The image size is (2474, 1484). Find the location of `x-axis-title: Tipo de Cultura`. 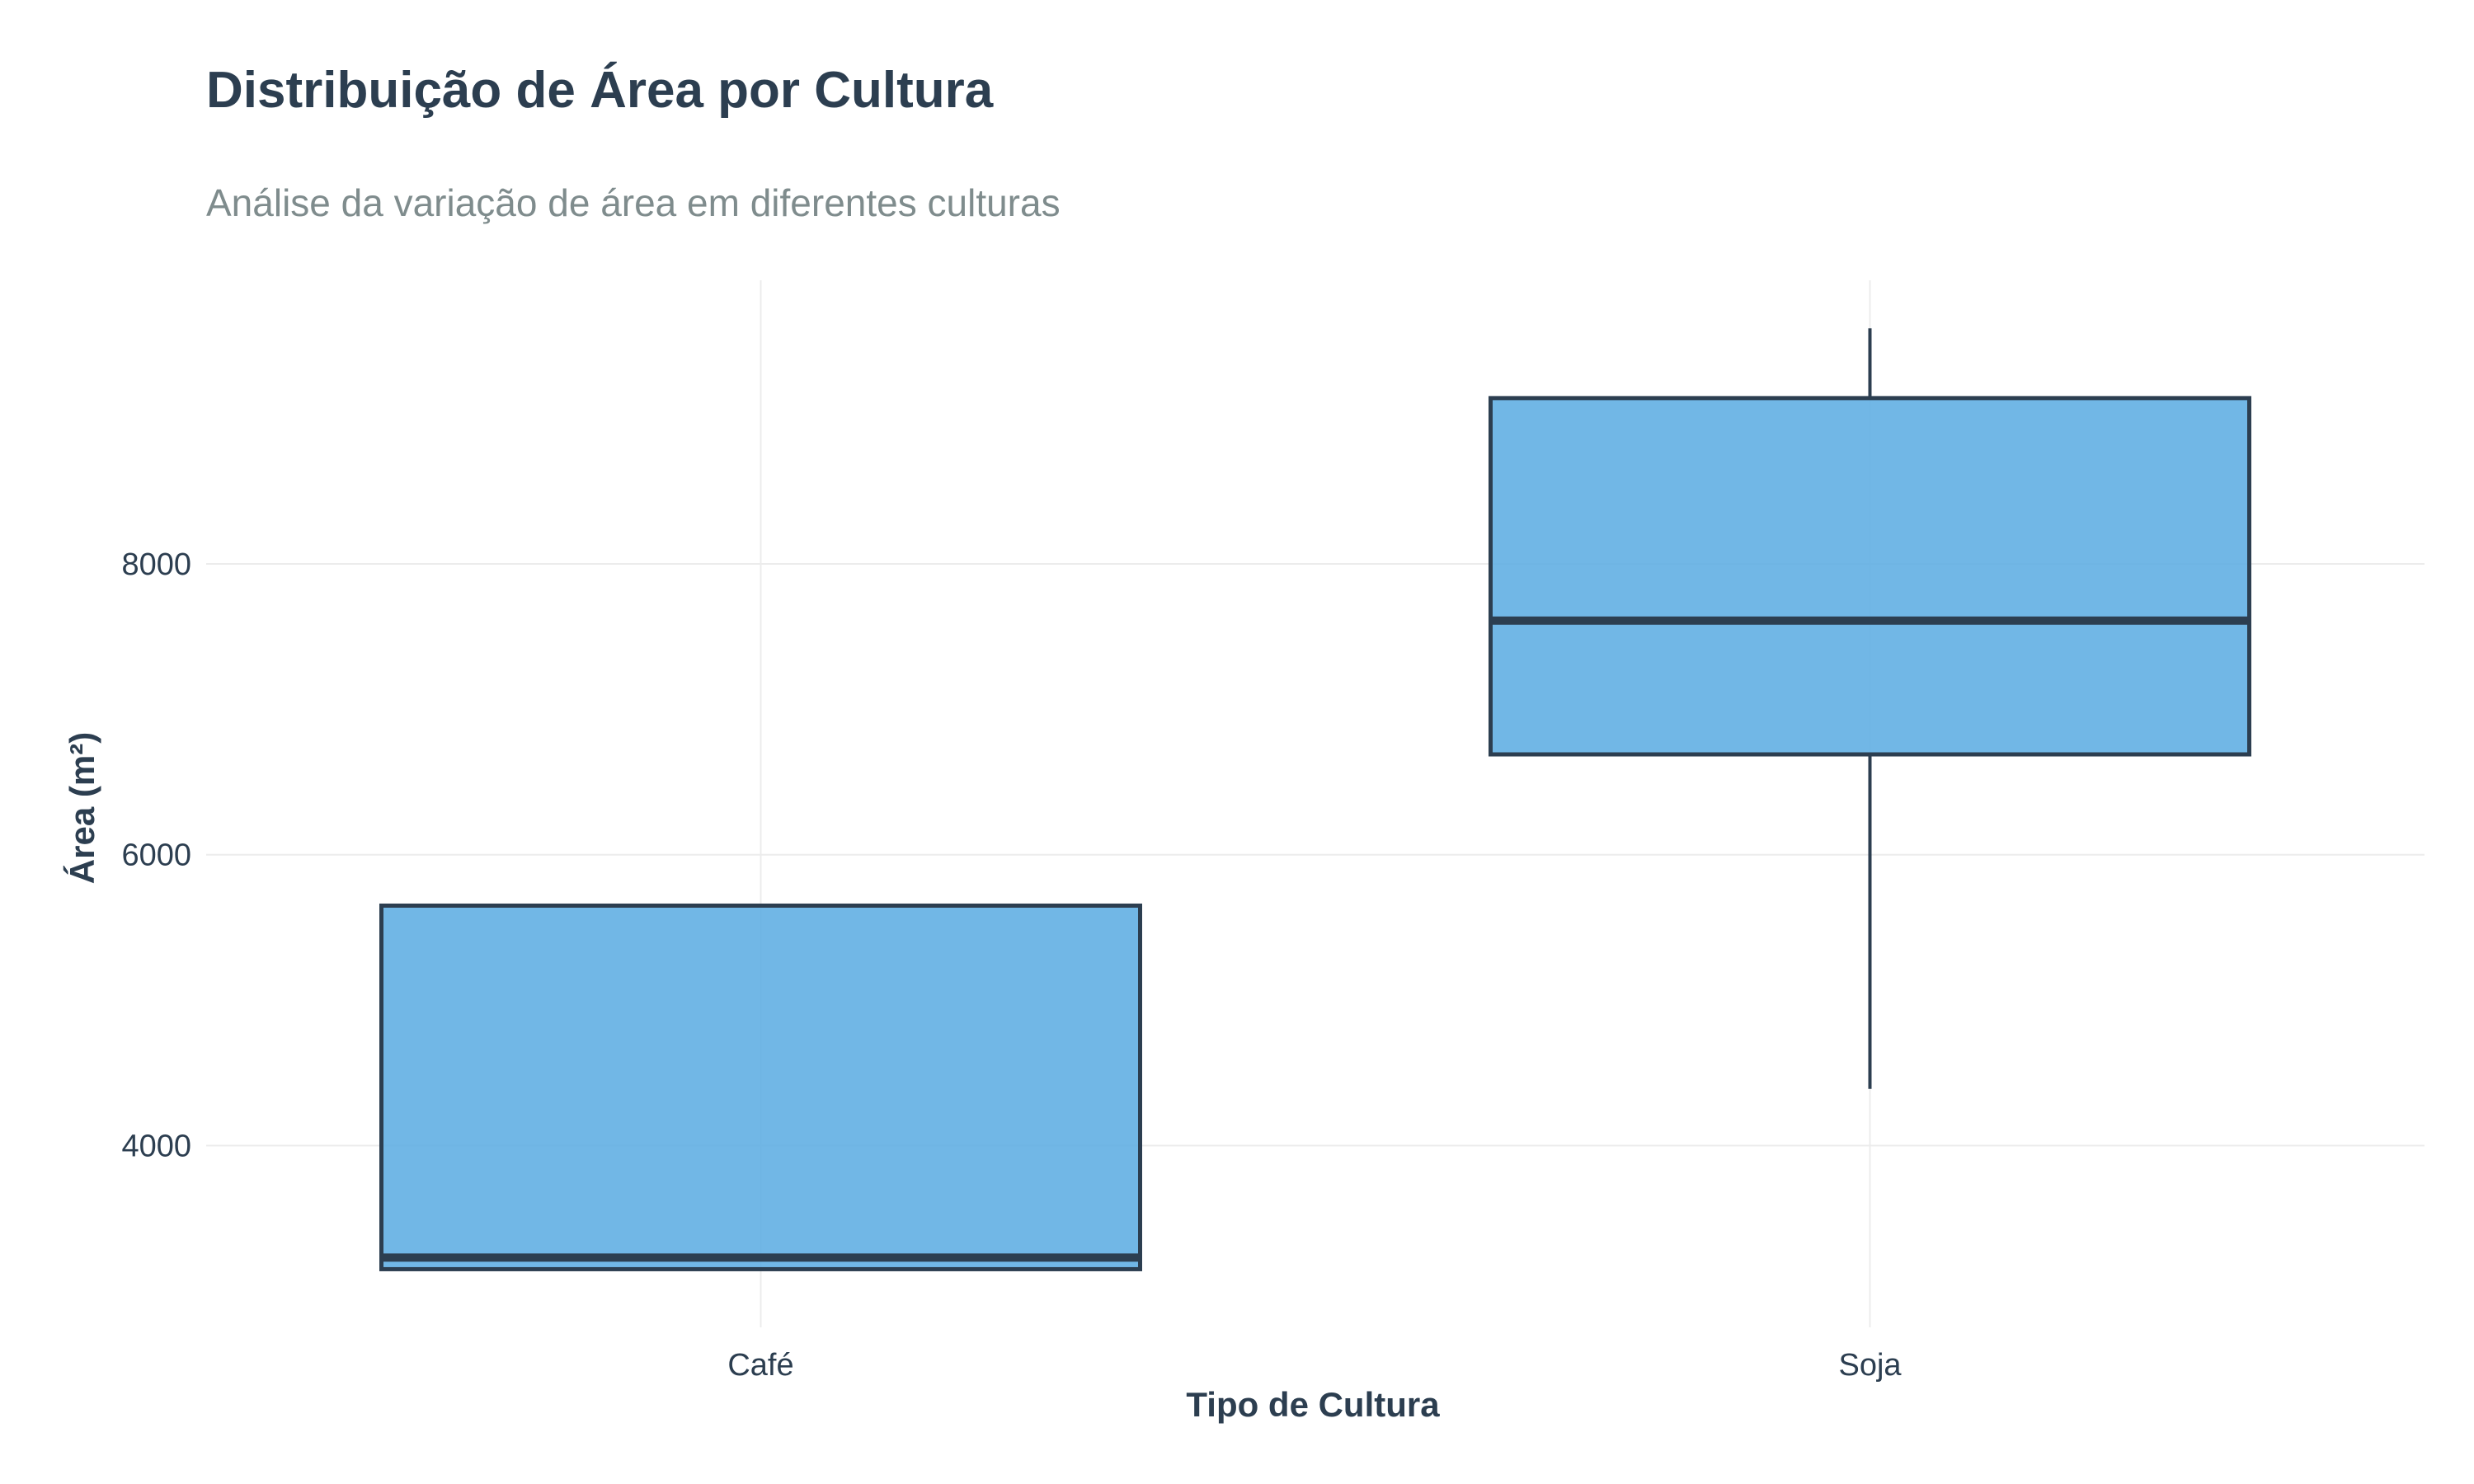

x-axis-title: Tipo de Cultura is located at coordinates (1313, 1404).